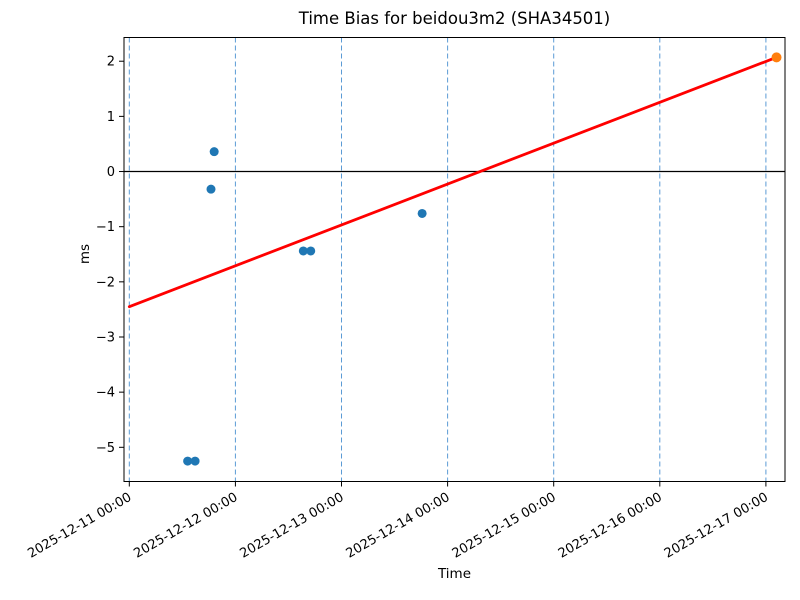 The height and width of the screenshot is (600, 800). What do you see at coordinates (398, 526) in the screenshot?
I see `x-tick-label: 2025-12-14 00:00` at bounding box center [398, 526].